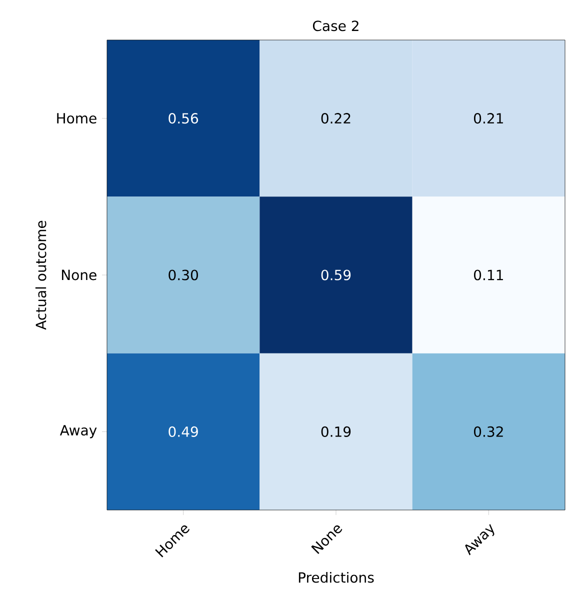 This screenshot has height=603, width=568. What do you see at coordinates (488, 118) in the screenshot?
I see `data-label: 0.21` at bounding box center [488, 118].